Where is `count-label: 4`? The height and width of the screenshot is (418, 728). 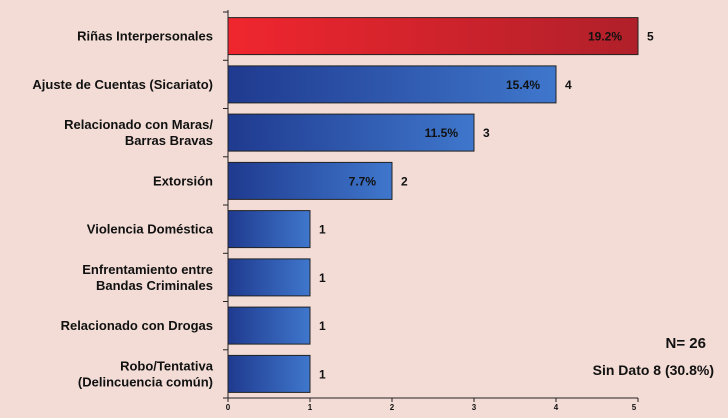 count-label: 4 is located at coordinates (568, 85).